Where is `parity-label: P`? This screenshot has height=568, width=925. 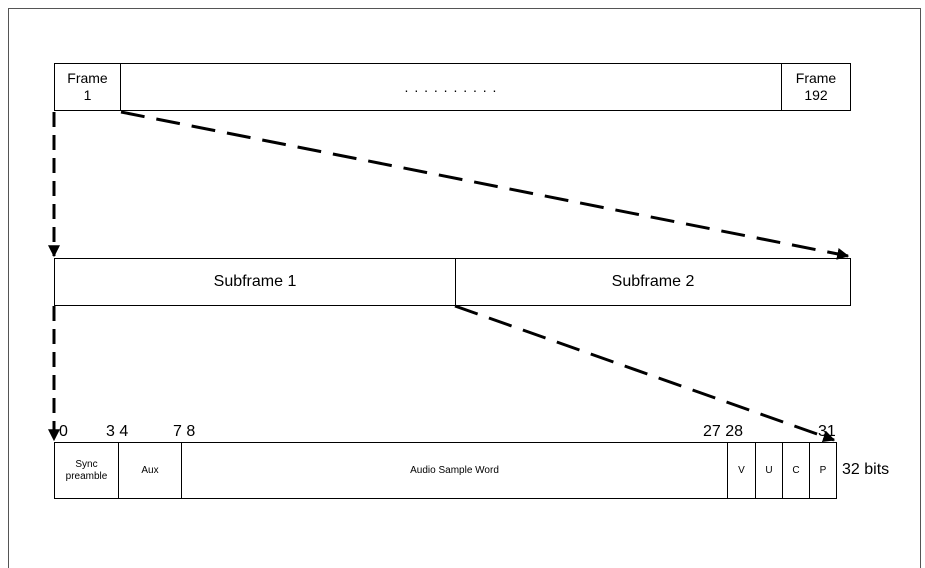 parity-label: P is located at coordinates (823, 470).